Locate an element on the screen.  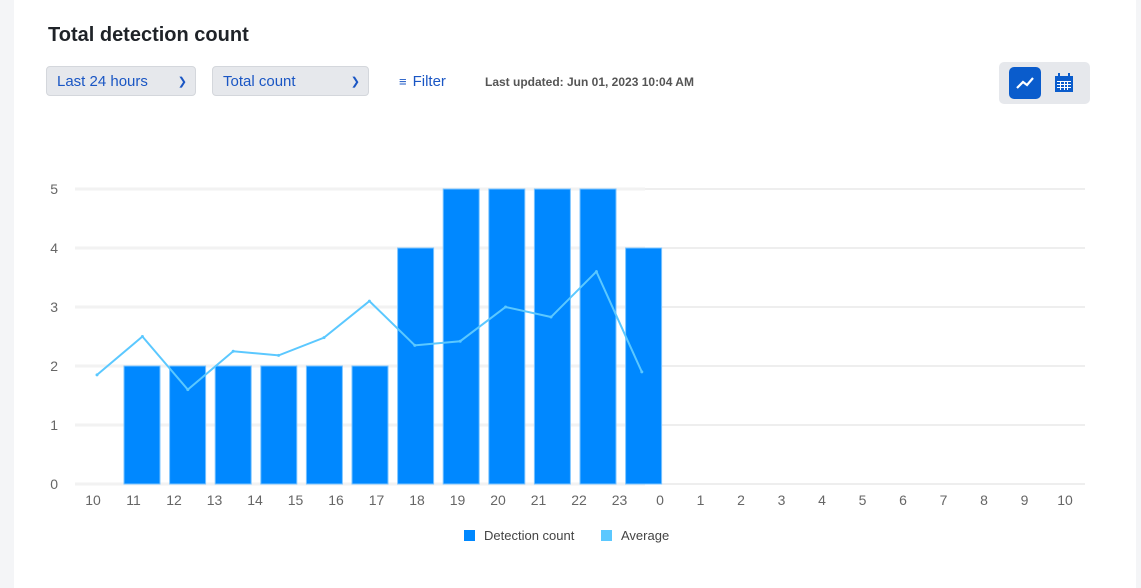
metric-select: Total count ❯ is located at coordinates (290, 81).